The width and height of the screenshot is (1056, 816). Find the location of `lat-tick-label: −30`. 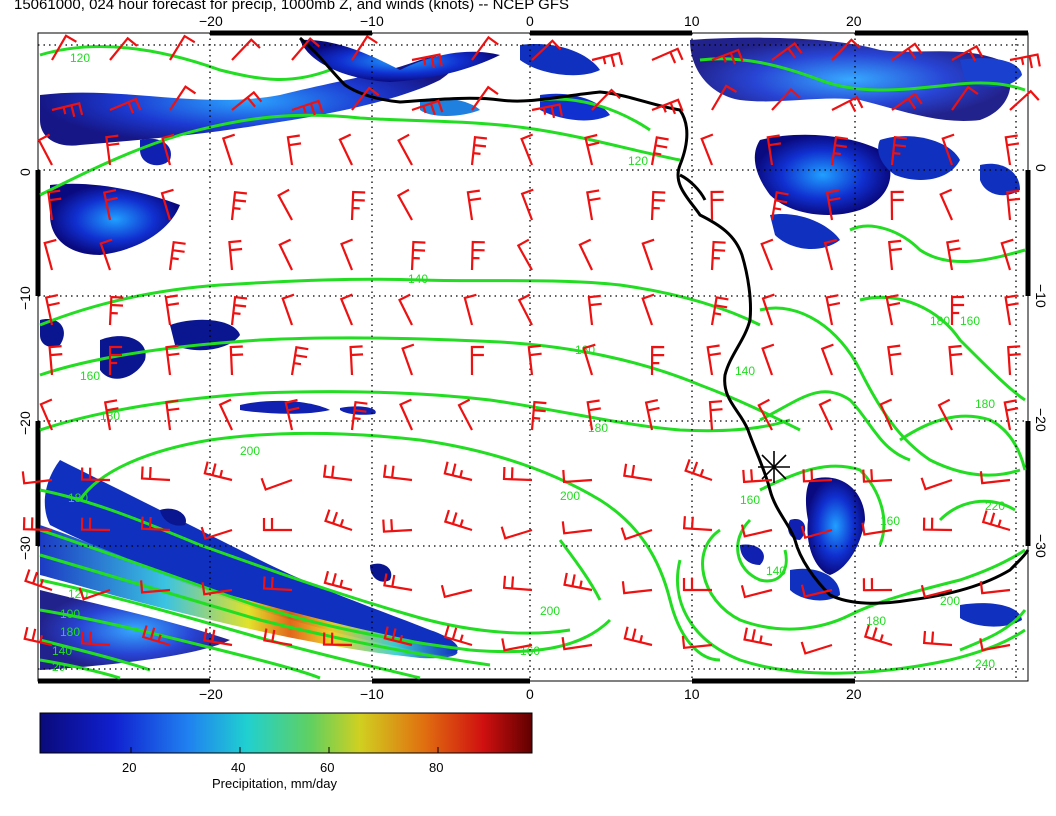

lat-tick-label: −30 is located at coordinates (1041, 546).